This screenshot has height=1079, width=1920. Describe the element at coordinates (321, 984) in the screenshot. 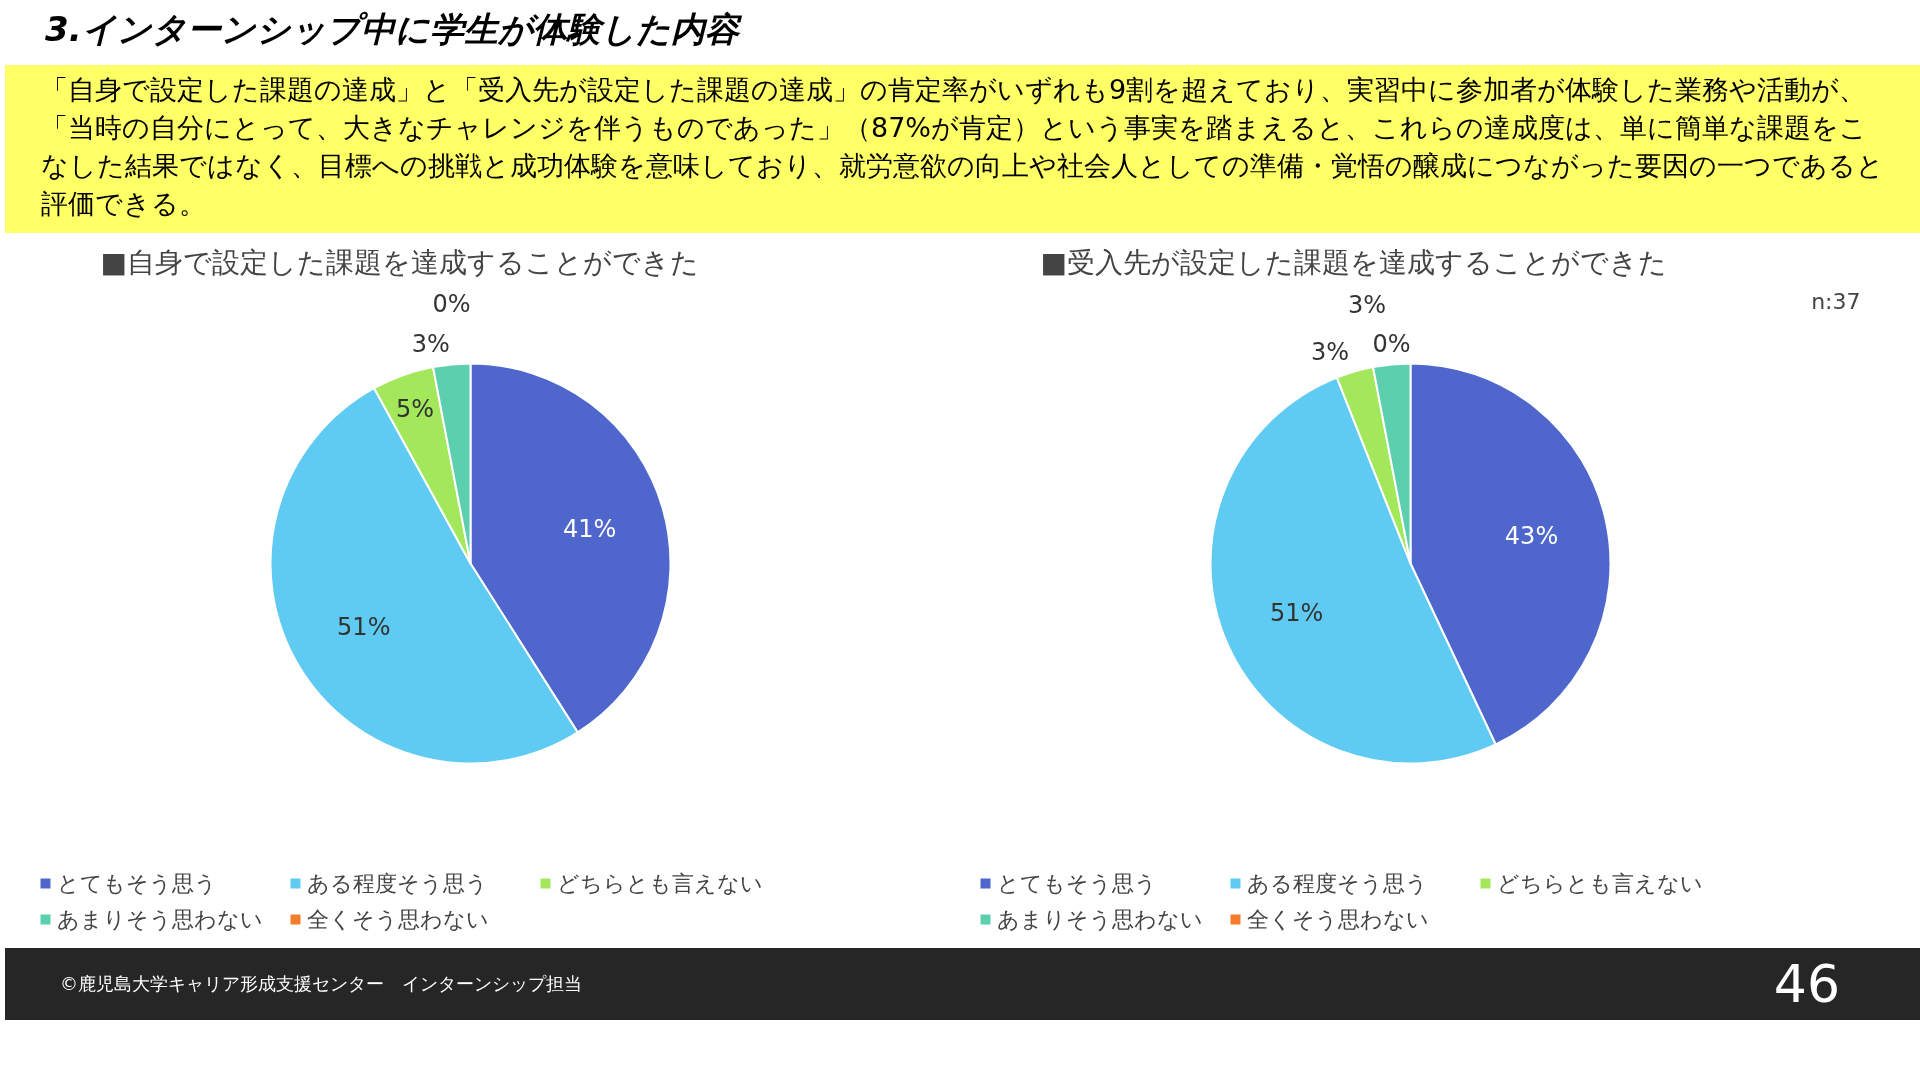

I see `text: ©鹿児島大学キャリア形成支援センター インターンシップ担当` at that location.